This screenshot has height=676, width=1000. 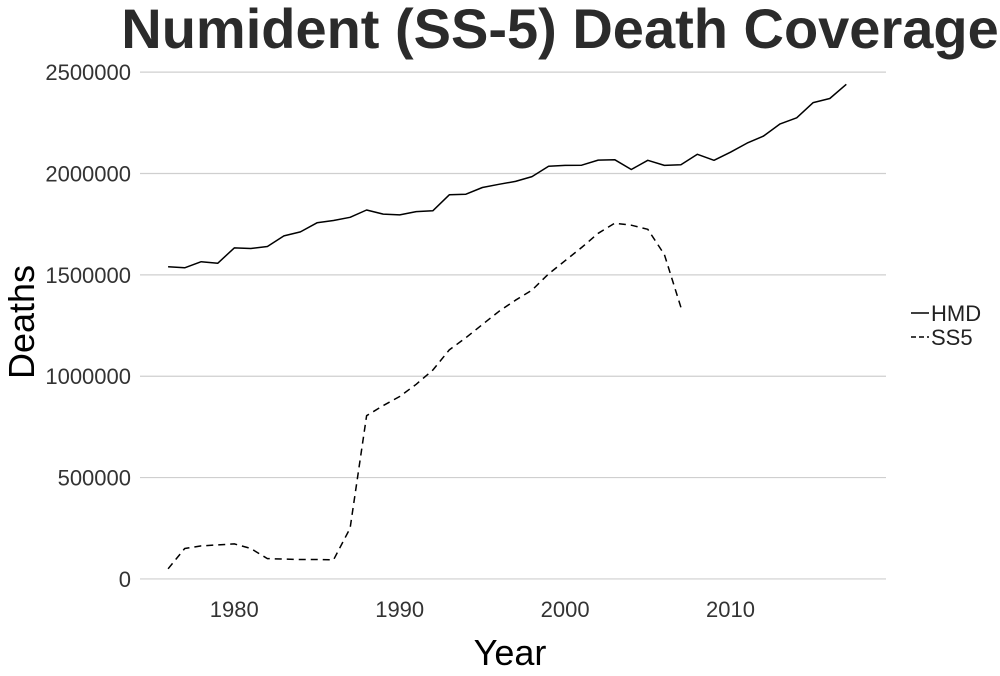 I want to click on y-axis-tick-labels: 0 500000 1000000 1500000 2000000 2500000, so click(x=88, y=326).